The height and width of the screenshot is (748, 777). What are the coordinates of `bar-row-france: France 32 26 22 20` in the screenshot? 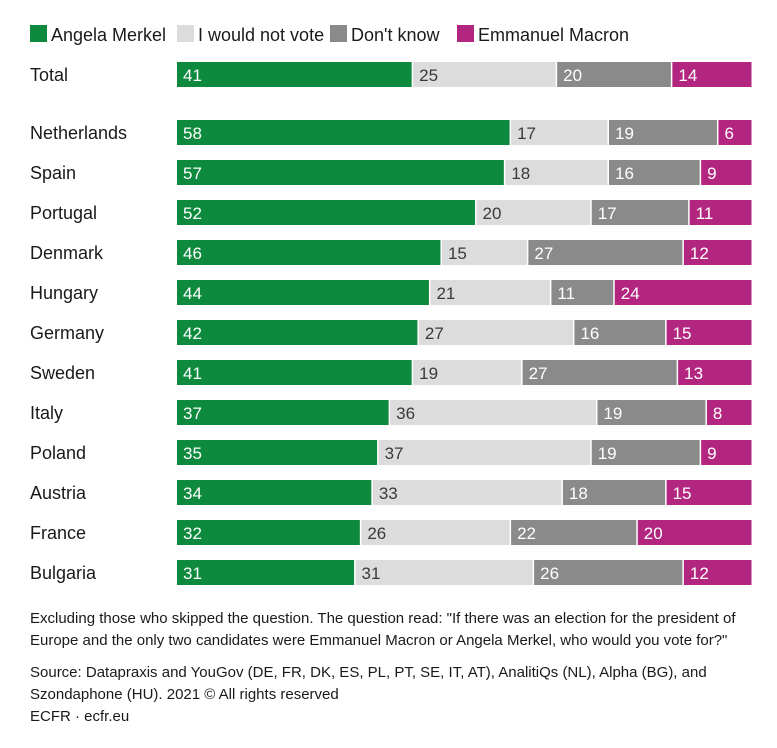 It's located at (391, 532).